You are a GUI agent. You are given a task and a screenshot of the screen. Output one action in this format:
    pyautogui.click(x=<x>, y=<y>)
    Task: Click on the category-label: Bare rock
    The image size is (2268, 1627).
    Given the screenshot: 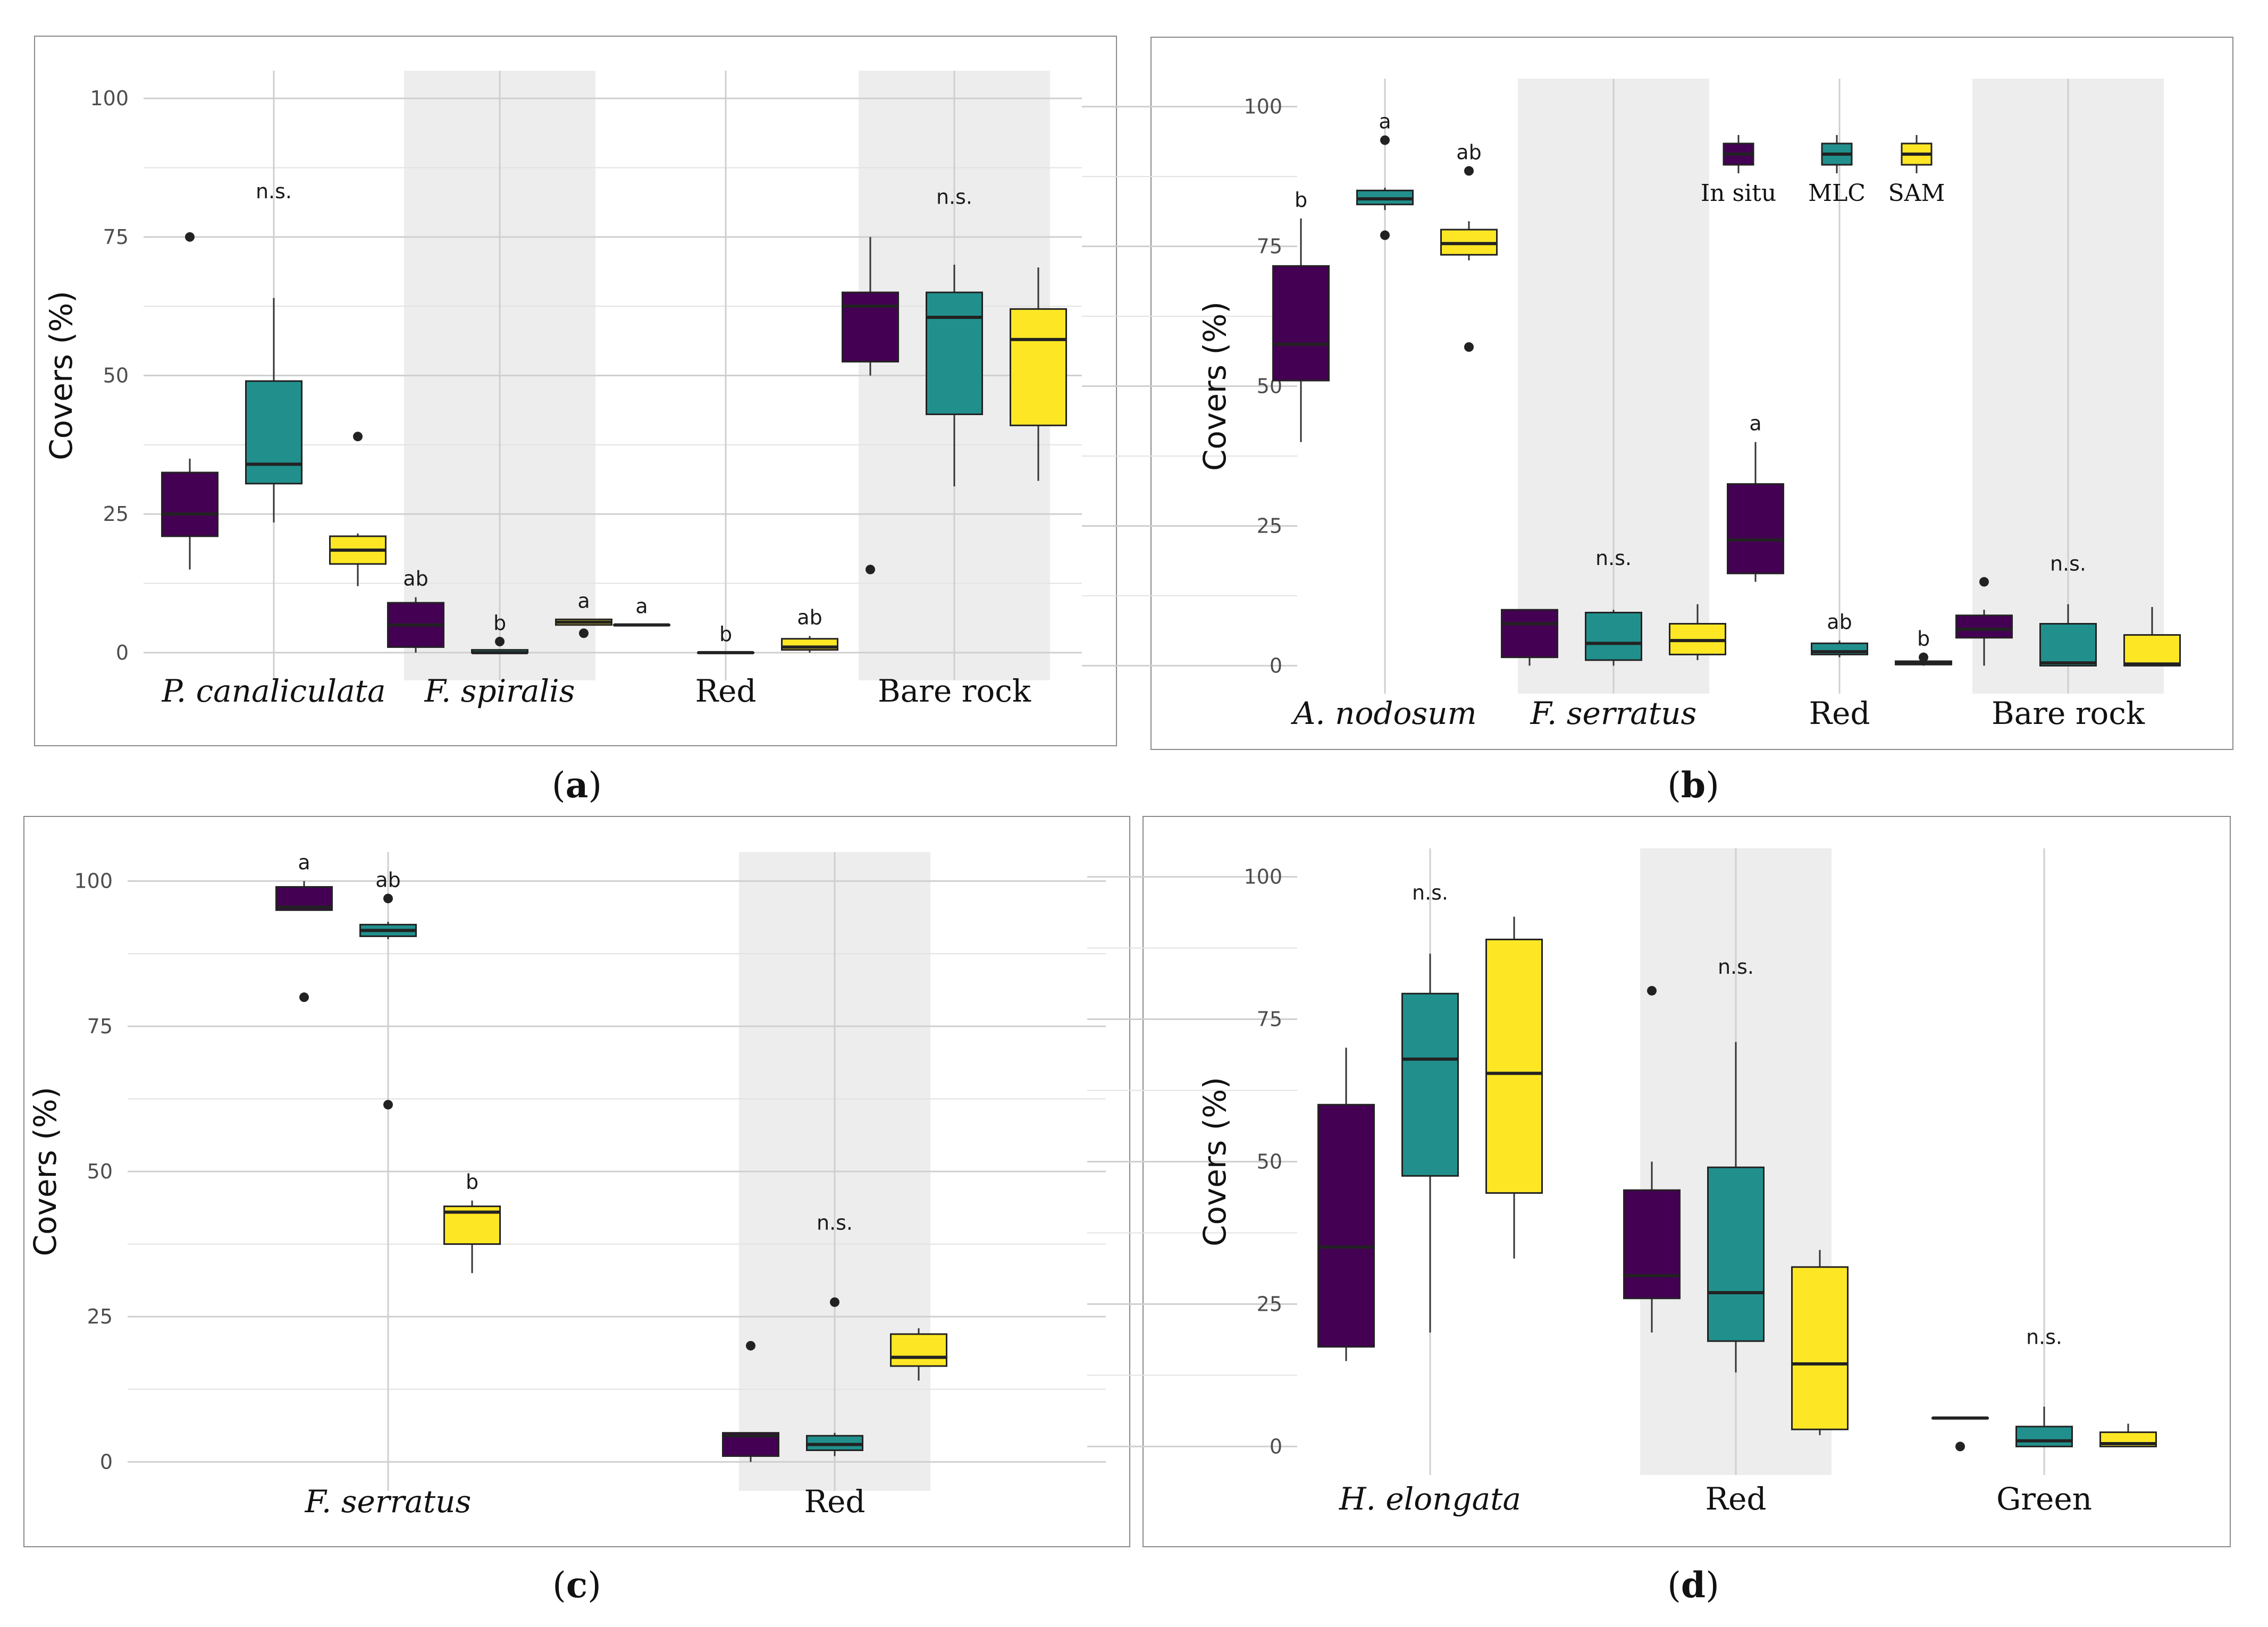 What is the action you would take?
    pyautogui.click(x=954, y=691)
    